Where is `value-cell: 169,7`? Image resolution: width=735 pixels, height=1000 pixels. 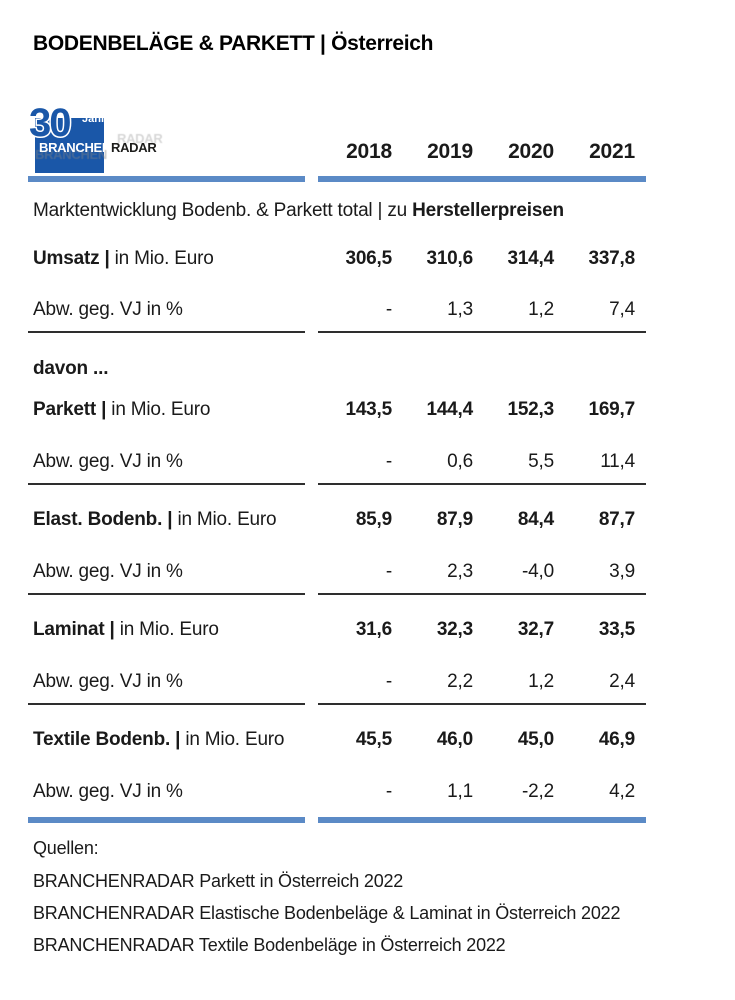
value-cell: 169,7 is located at coordinates (611, 409).